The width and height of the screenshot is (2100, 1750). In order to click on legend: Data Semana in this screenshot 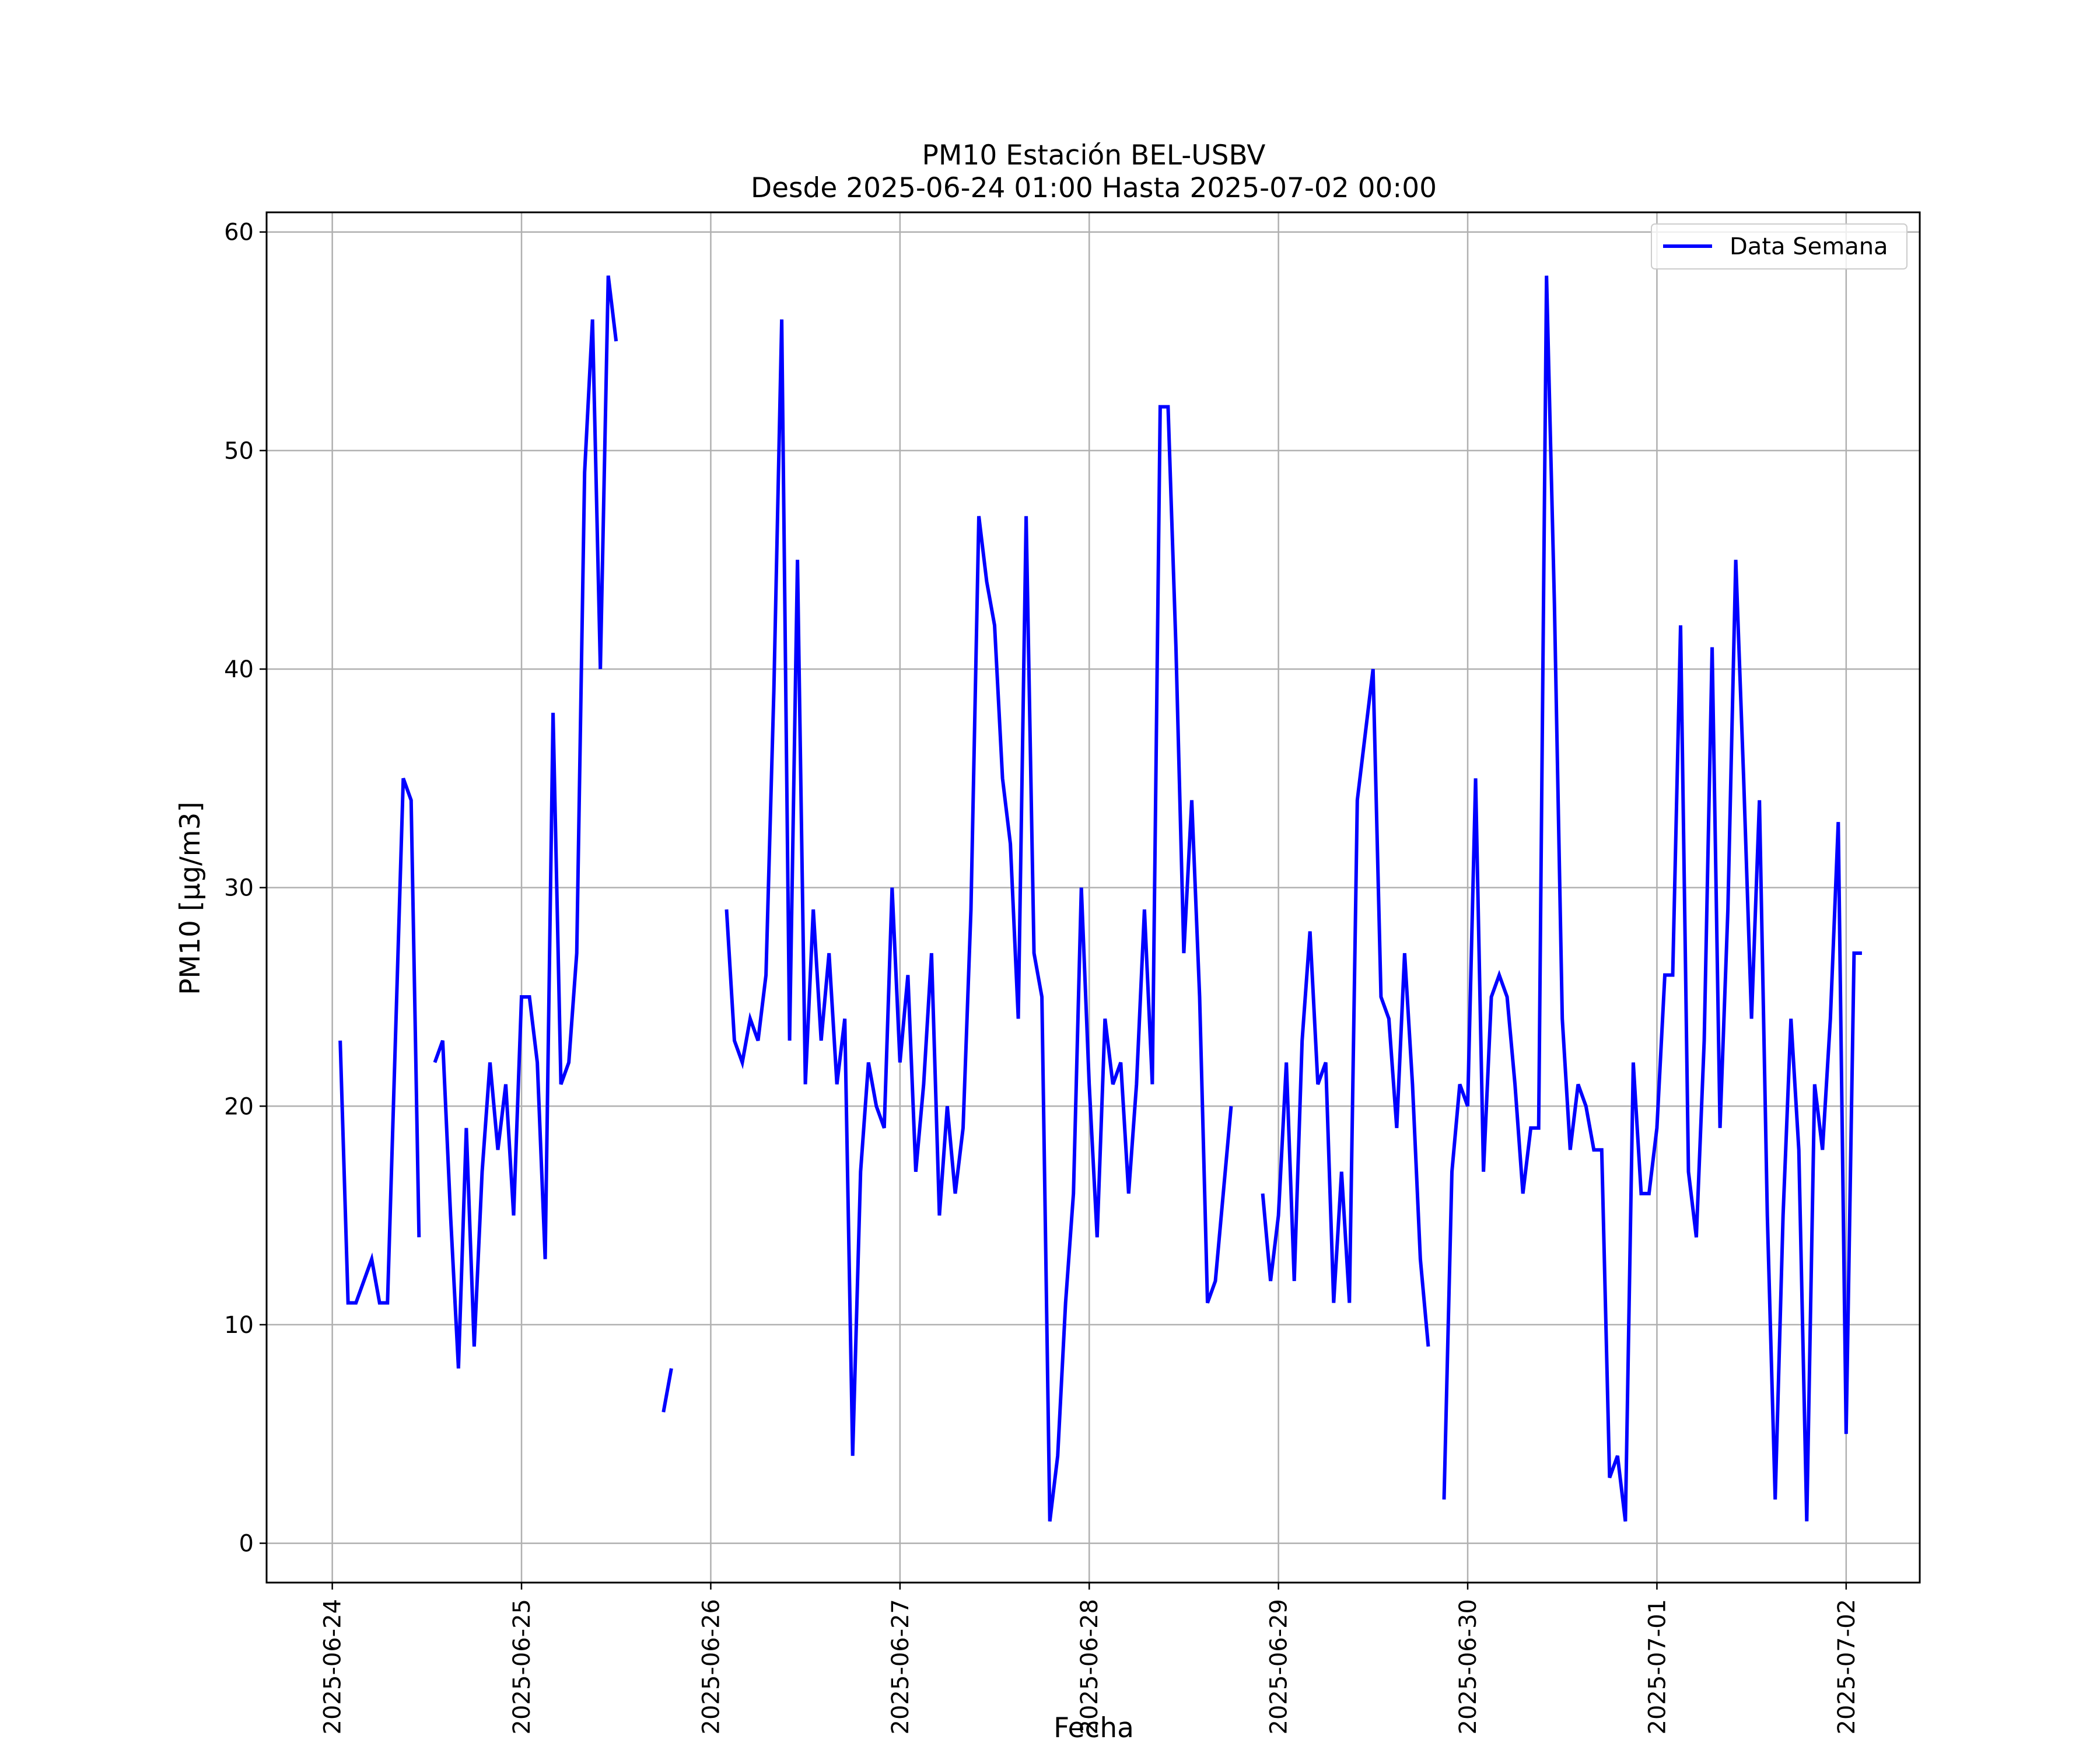, I will do `click(1779, 246)`.